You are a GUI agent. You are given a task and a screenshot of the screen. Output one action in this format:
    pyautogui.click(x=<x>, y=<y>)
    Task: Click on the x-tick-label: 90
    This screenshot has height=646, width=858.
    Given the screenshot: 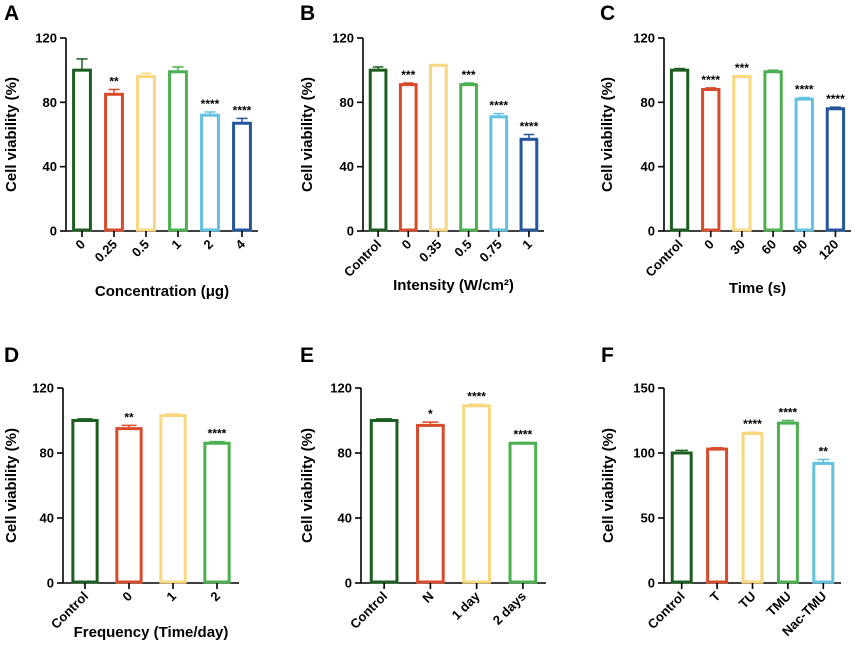 What is the action you would take?
    pyautogui.click(x=800, y=247)
    